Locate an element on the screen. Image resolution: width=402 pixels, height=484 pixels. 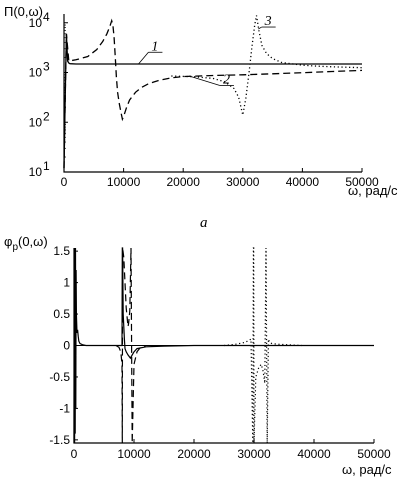
y-tick-exponent-top: 4 is located at coordinates (46, 17).